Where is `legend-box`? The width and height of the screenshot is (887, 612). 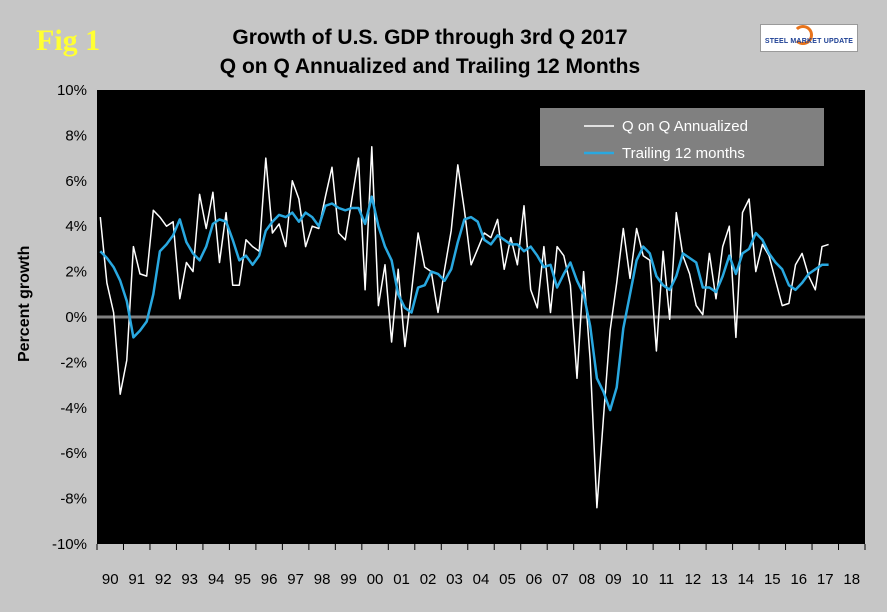
legend-box is located at coordinates (682, 137).